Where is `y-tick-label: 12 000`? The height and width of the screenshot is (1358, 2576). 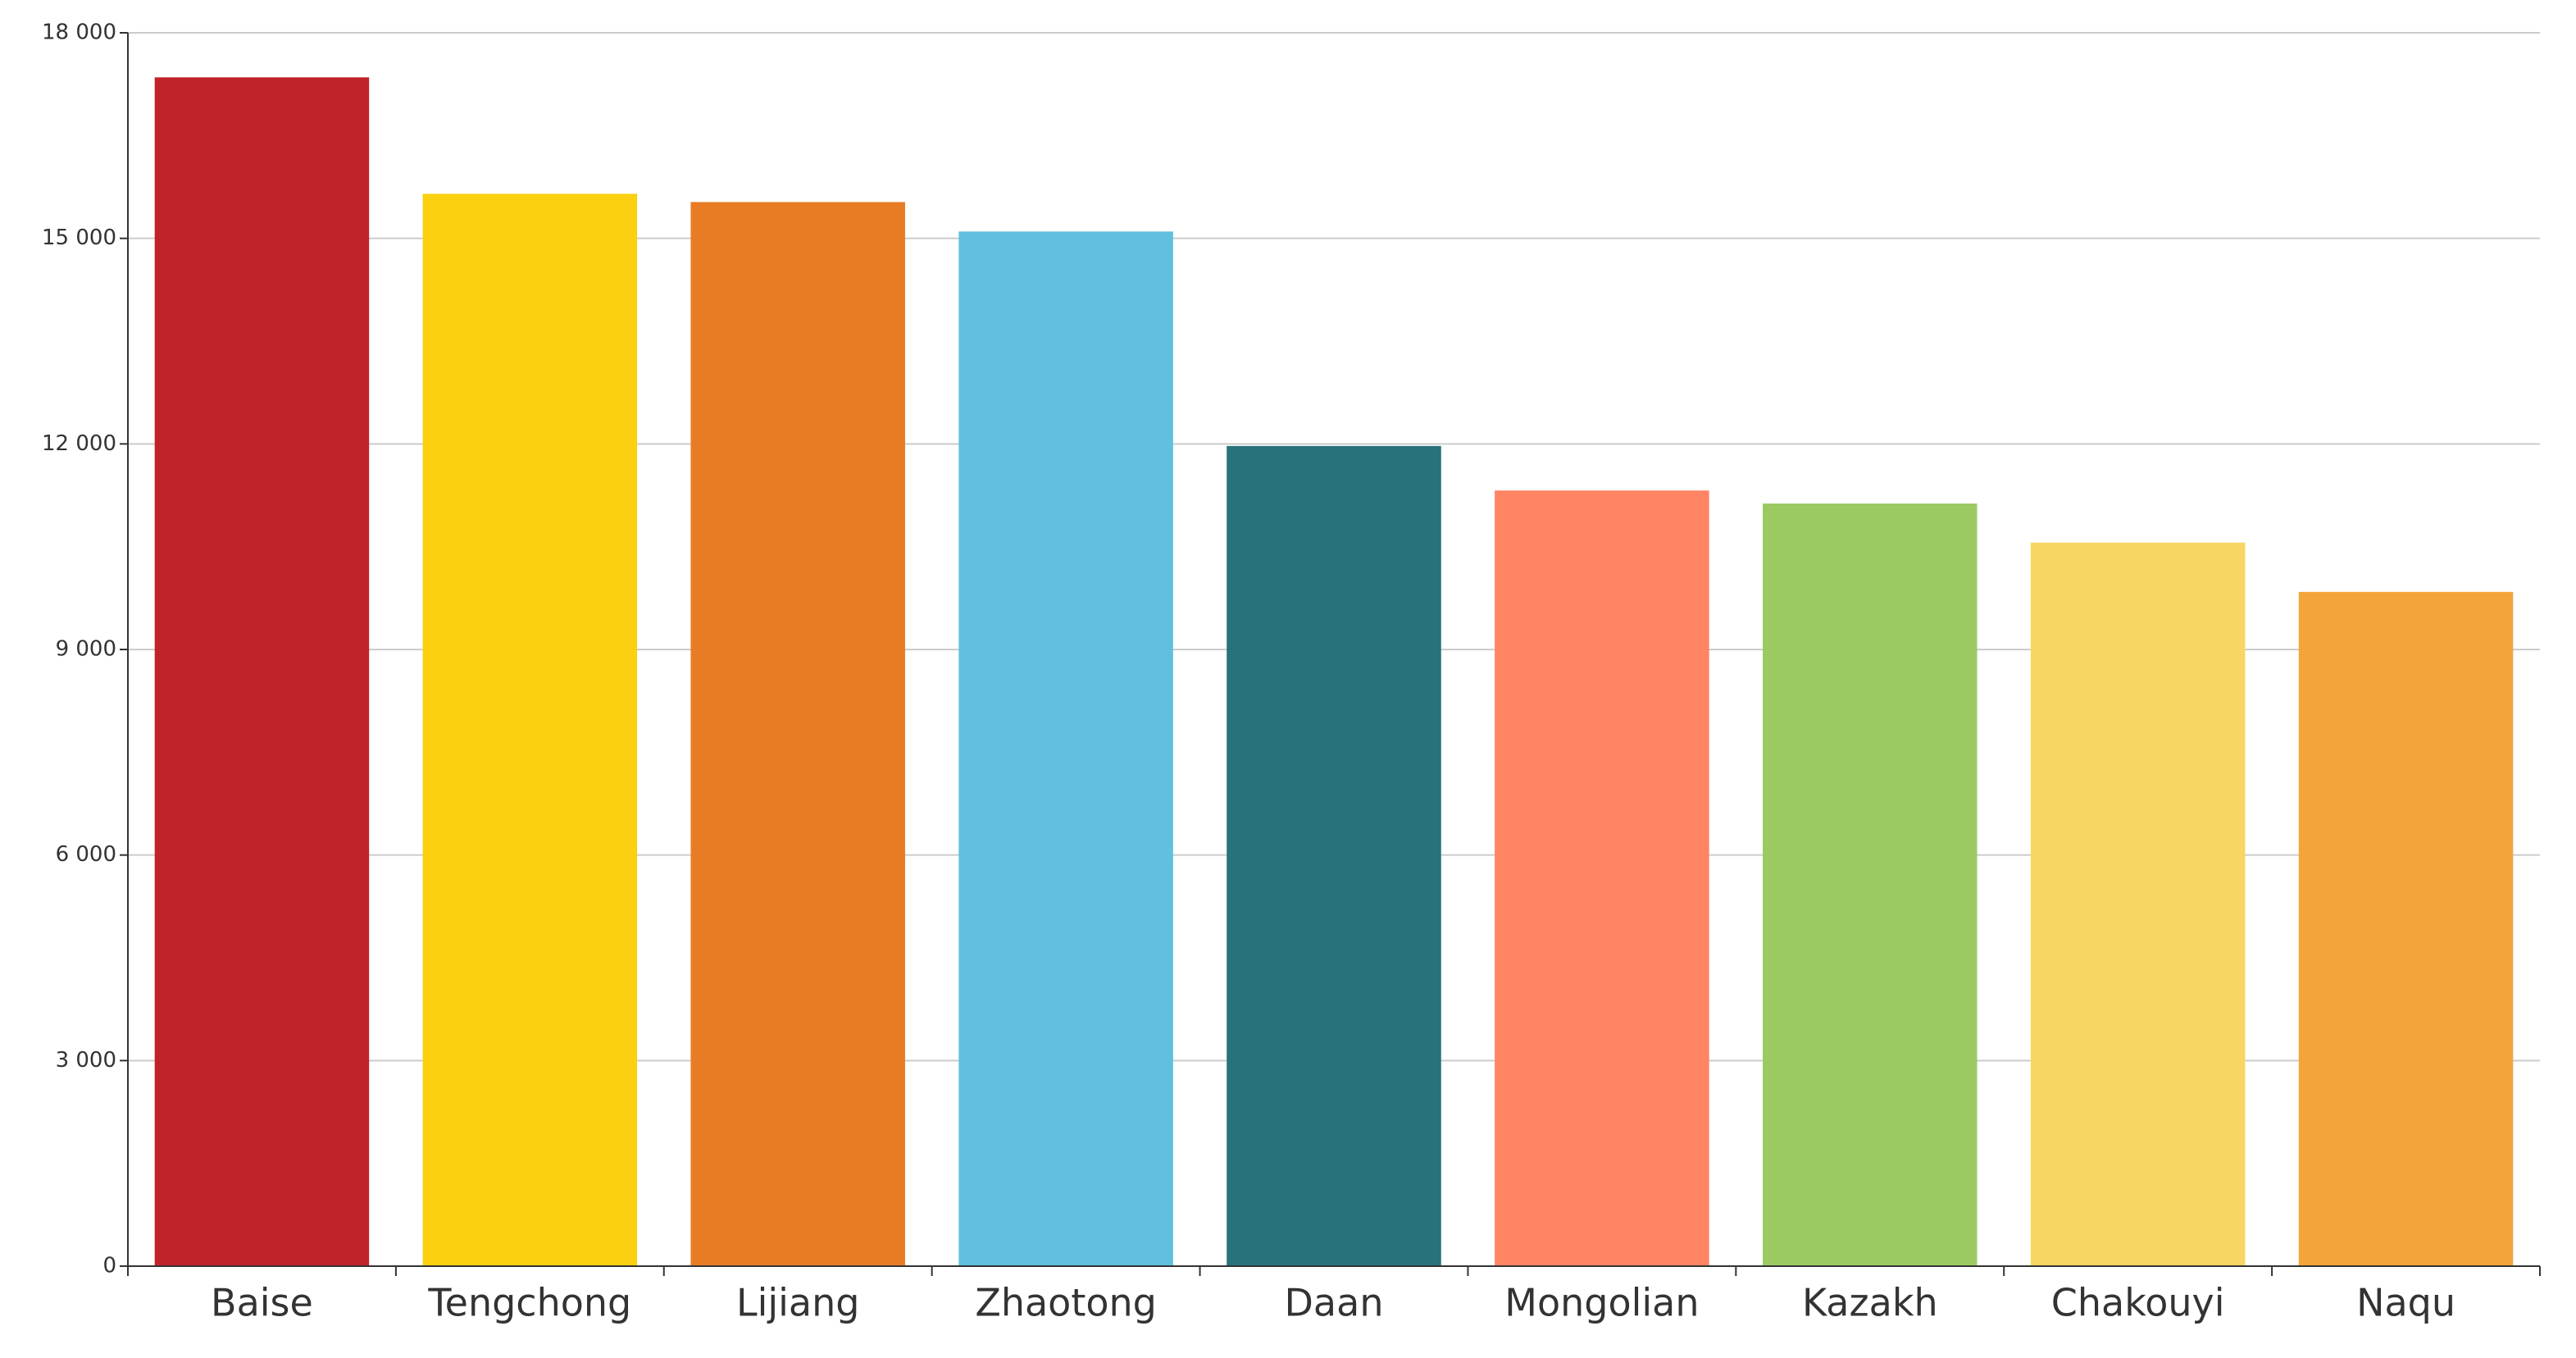
y-tick-label: 12 000 is located at coordinates (79, 443).